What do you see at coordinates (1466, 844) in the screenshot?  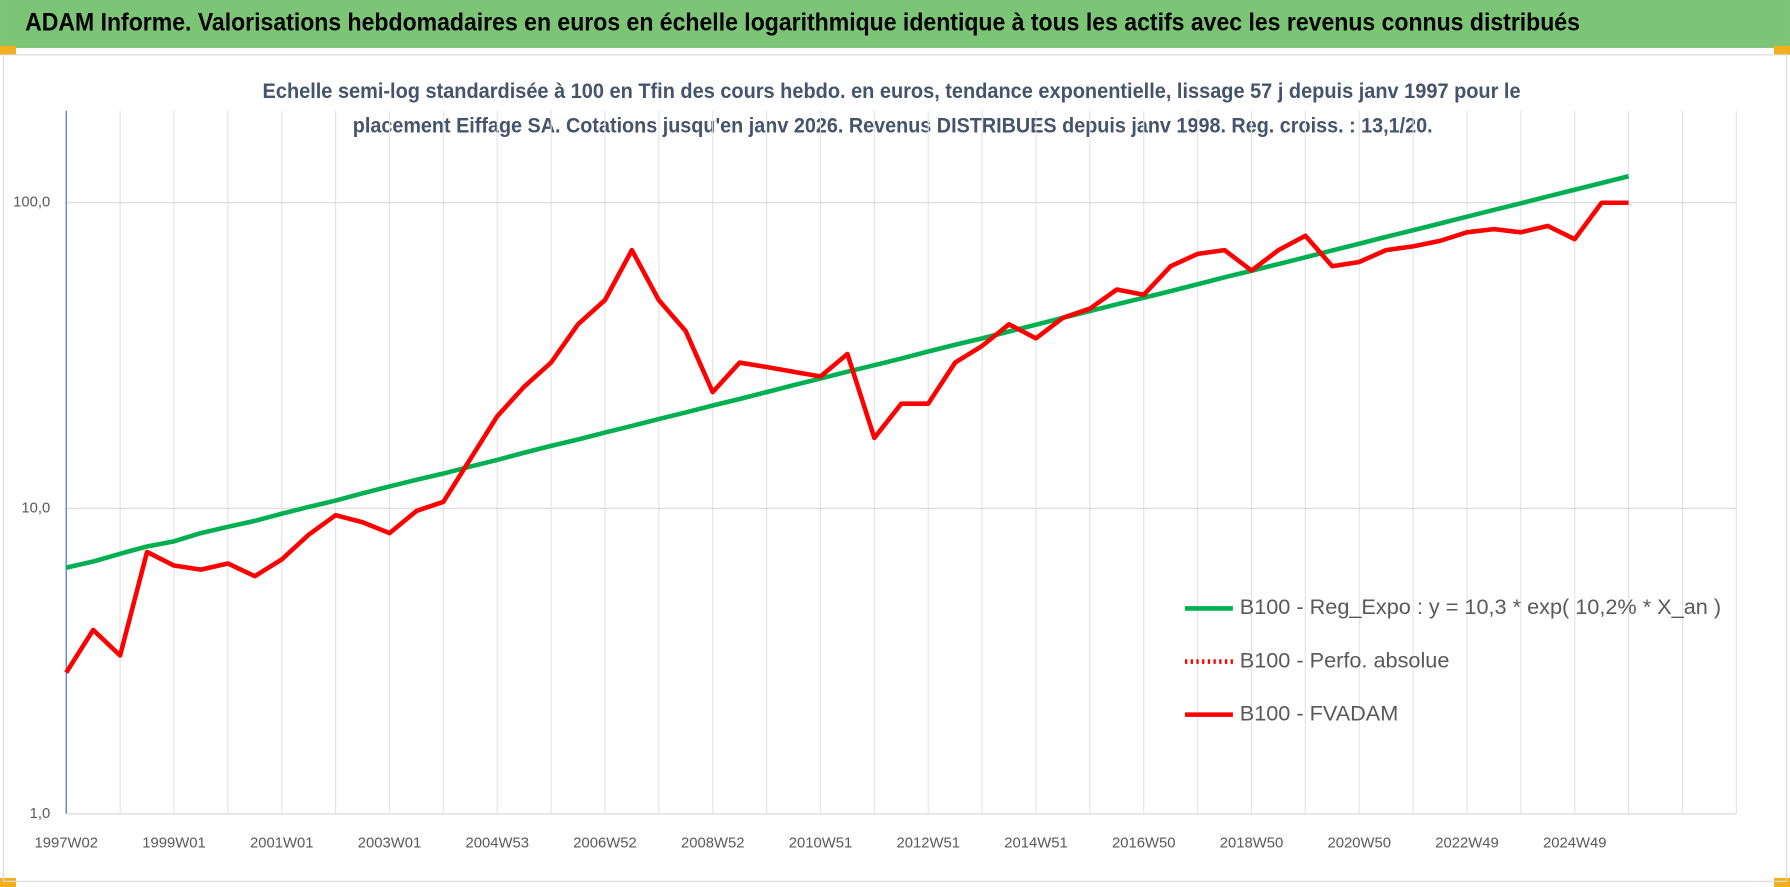 I see `x-tick-label: 2022W49` at bounding box center [1466, 844].